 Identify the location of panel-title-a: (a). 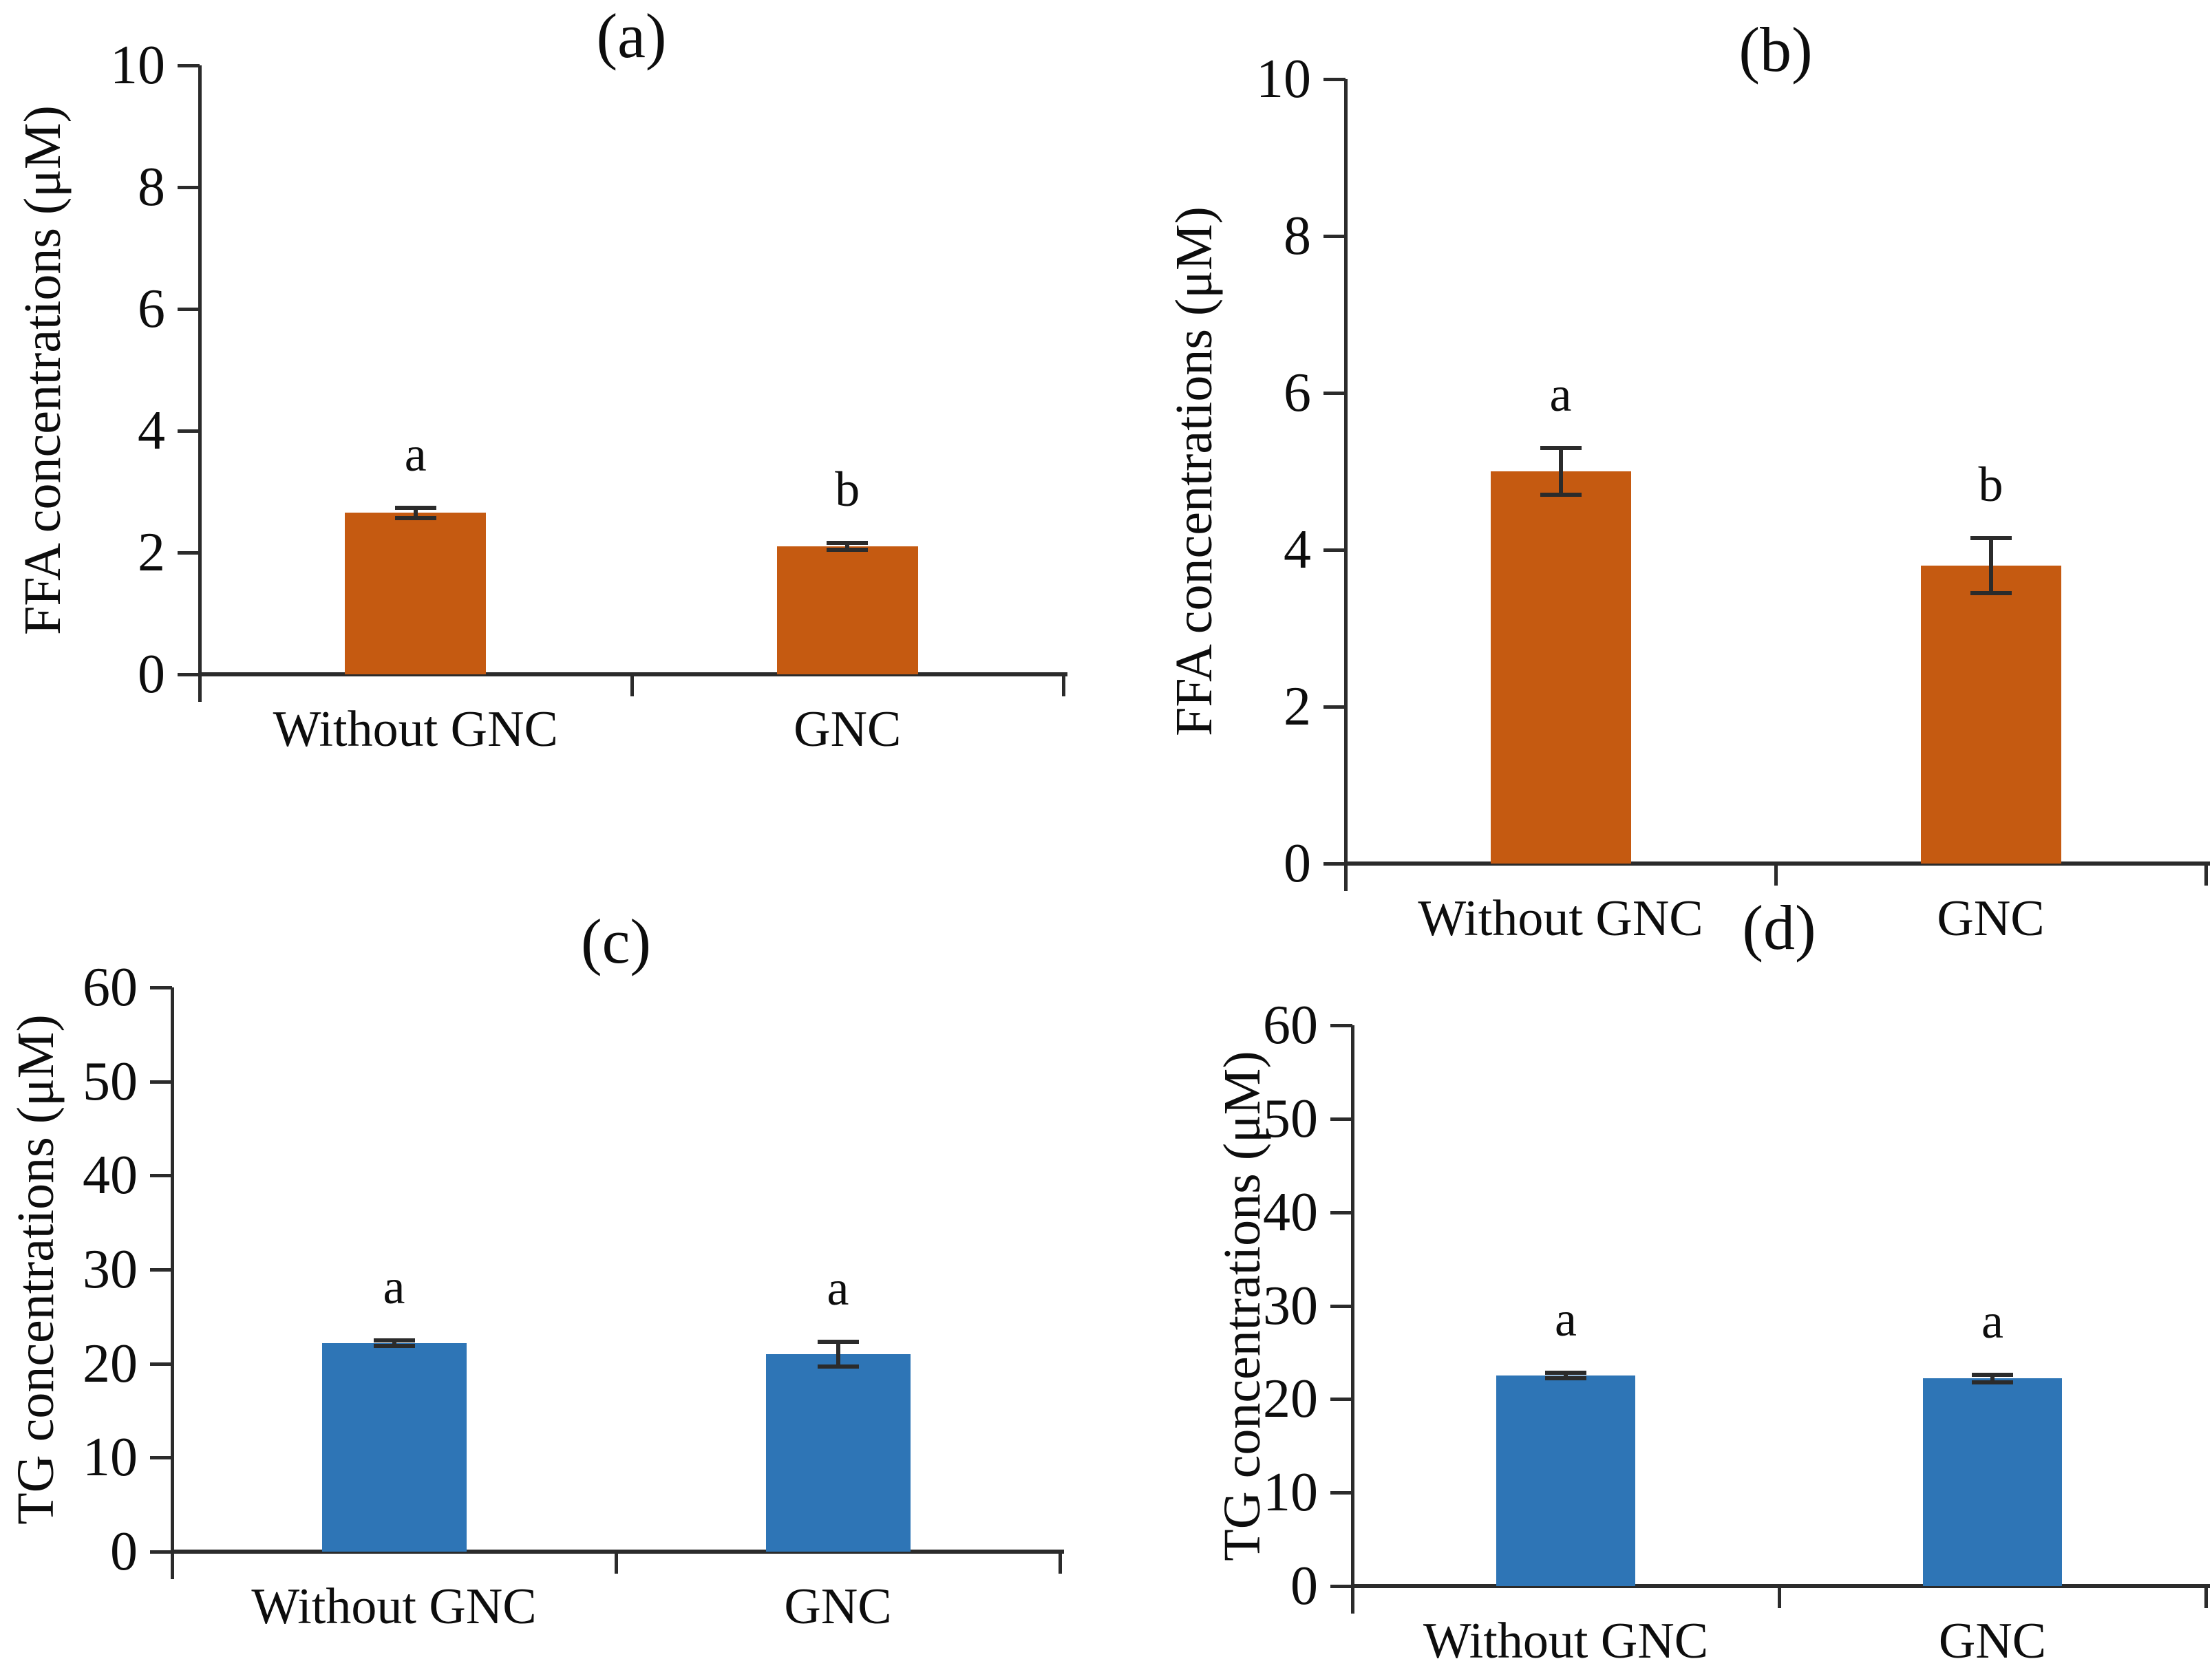
(631, 35).